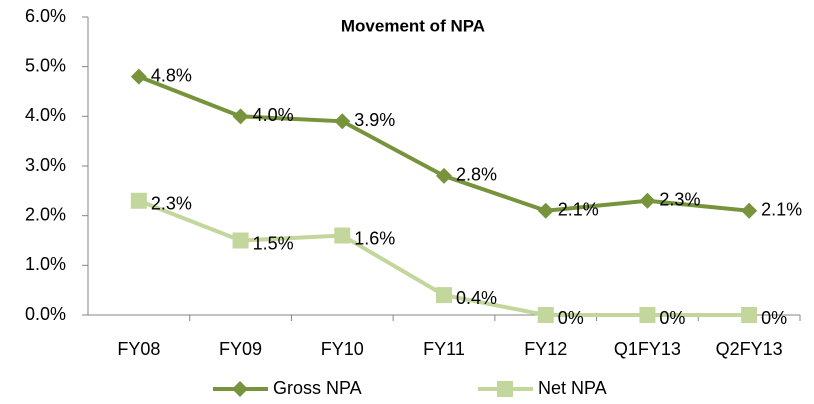 This screenshot has height=404, width=814. I want to click on x-tick-label: FY09, so click(240, 349).